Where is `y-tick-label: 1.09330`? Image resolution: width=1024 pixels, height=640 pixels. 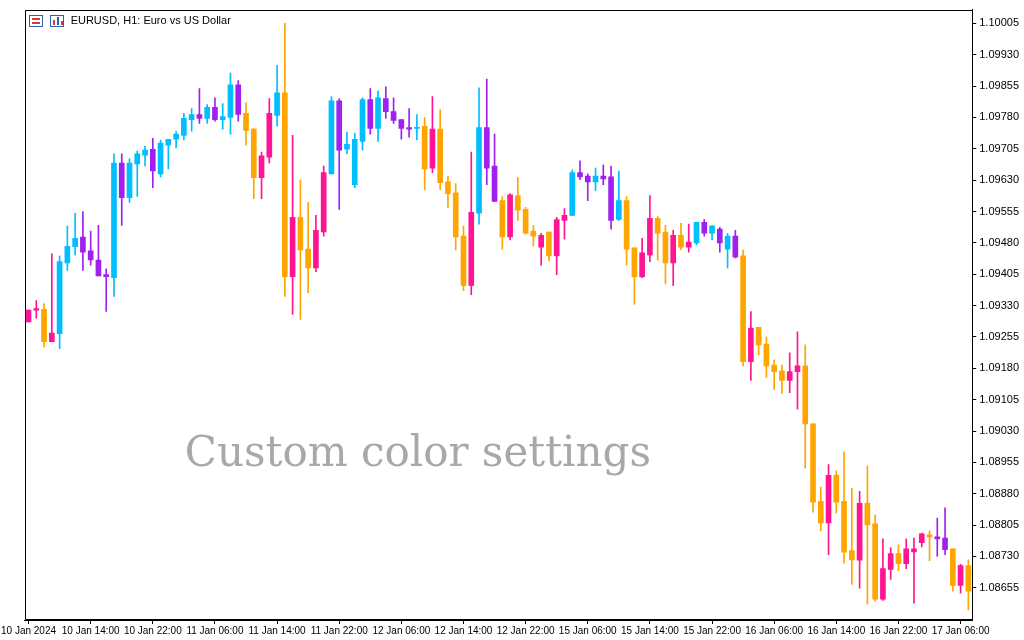 y-tick-label: 1.09330 is located at coordinates (999, 304).